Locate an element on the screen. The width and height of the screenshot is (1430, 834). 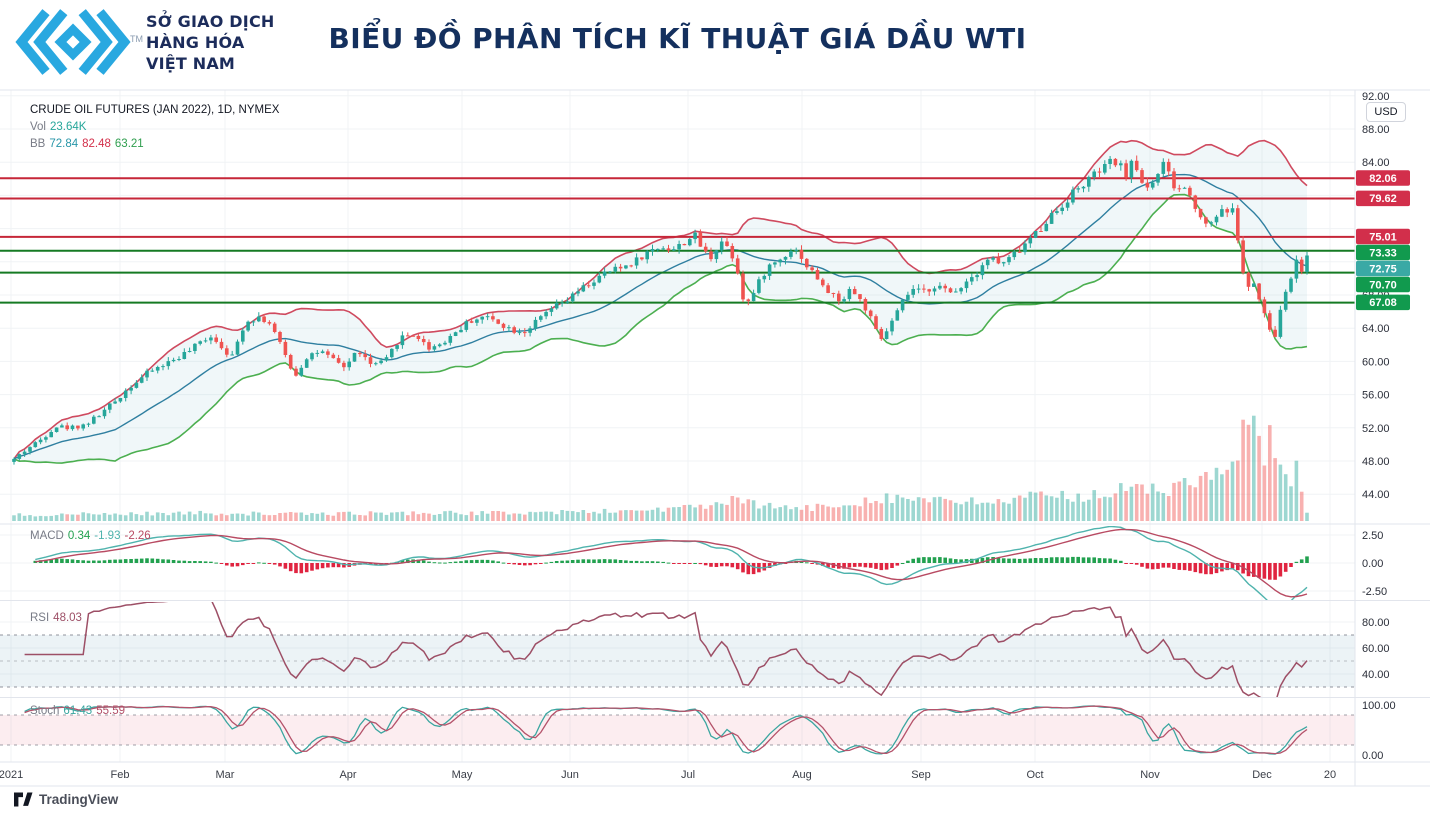
svg-text: 40.00 is located at coordinates (1376, 675).